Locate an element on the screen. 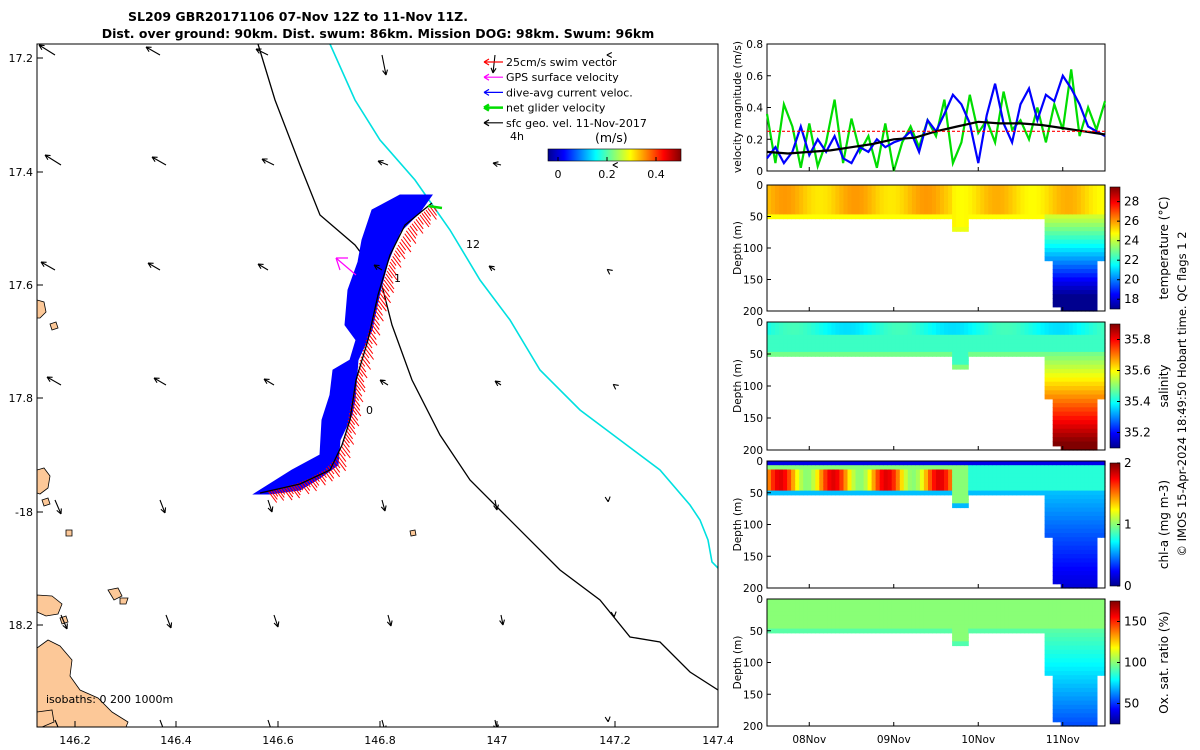 This screenshot has height=750, width=1200. geo-velocity-arrow is located at coordinates (613, 614).